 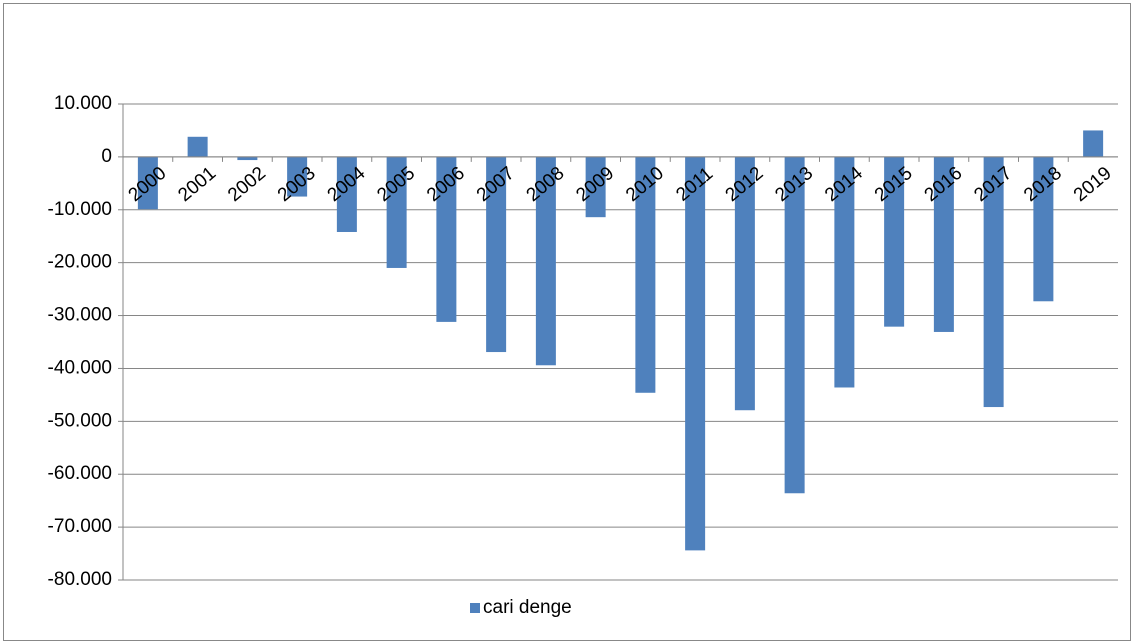 What do you see at coordinates (80, 209) in the screenshot?
I see `y-tick-label: -10.000` at bounding box center [80, 209].